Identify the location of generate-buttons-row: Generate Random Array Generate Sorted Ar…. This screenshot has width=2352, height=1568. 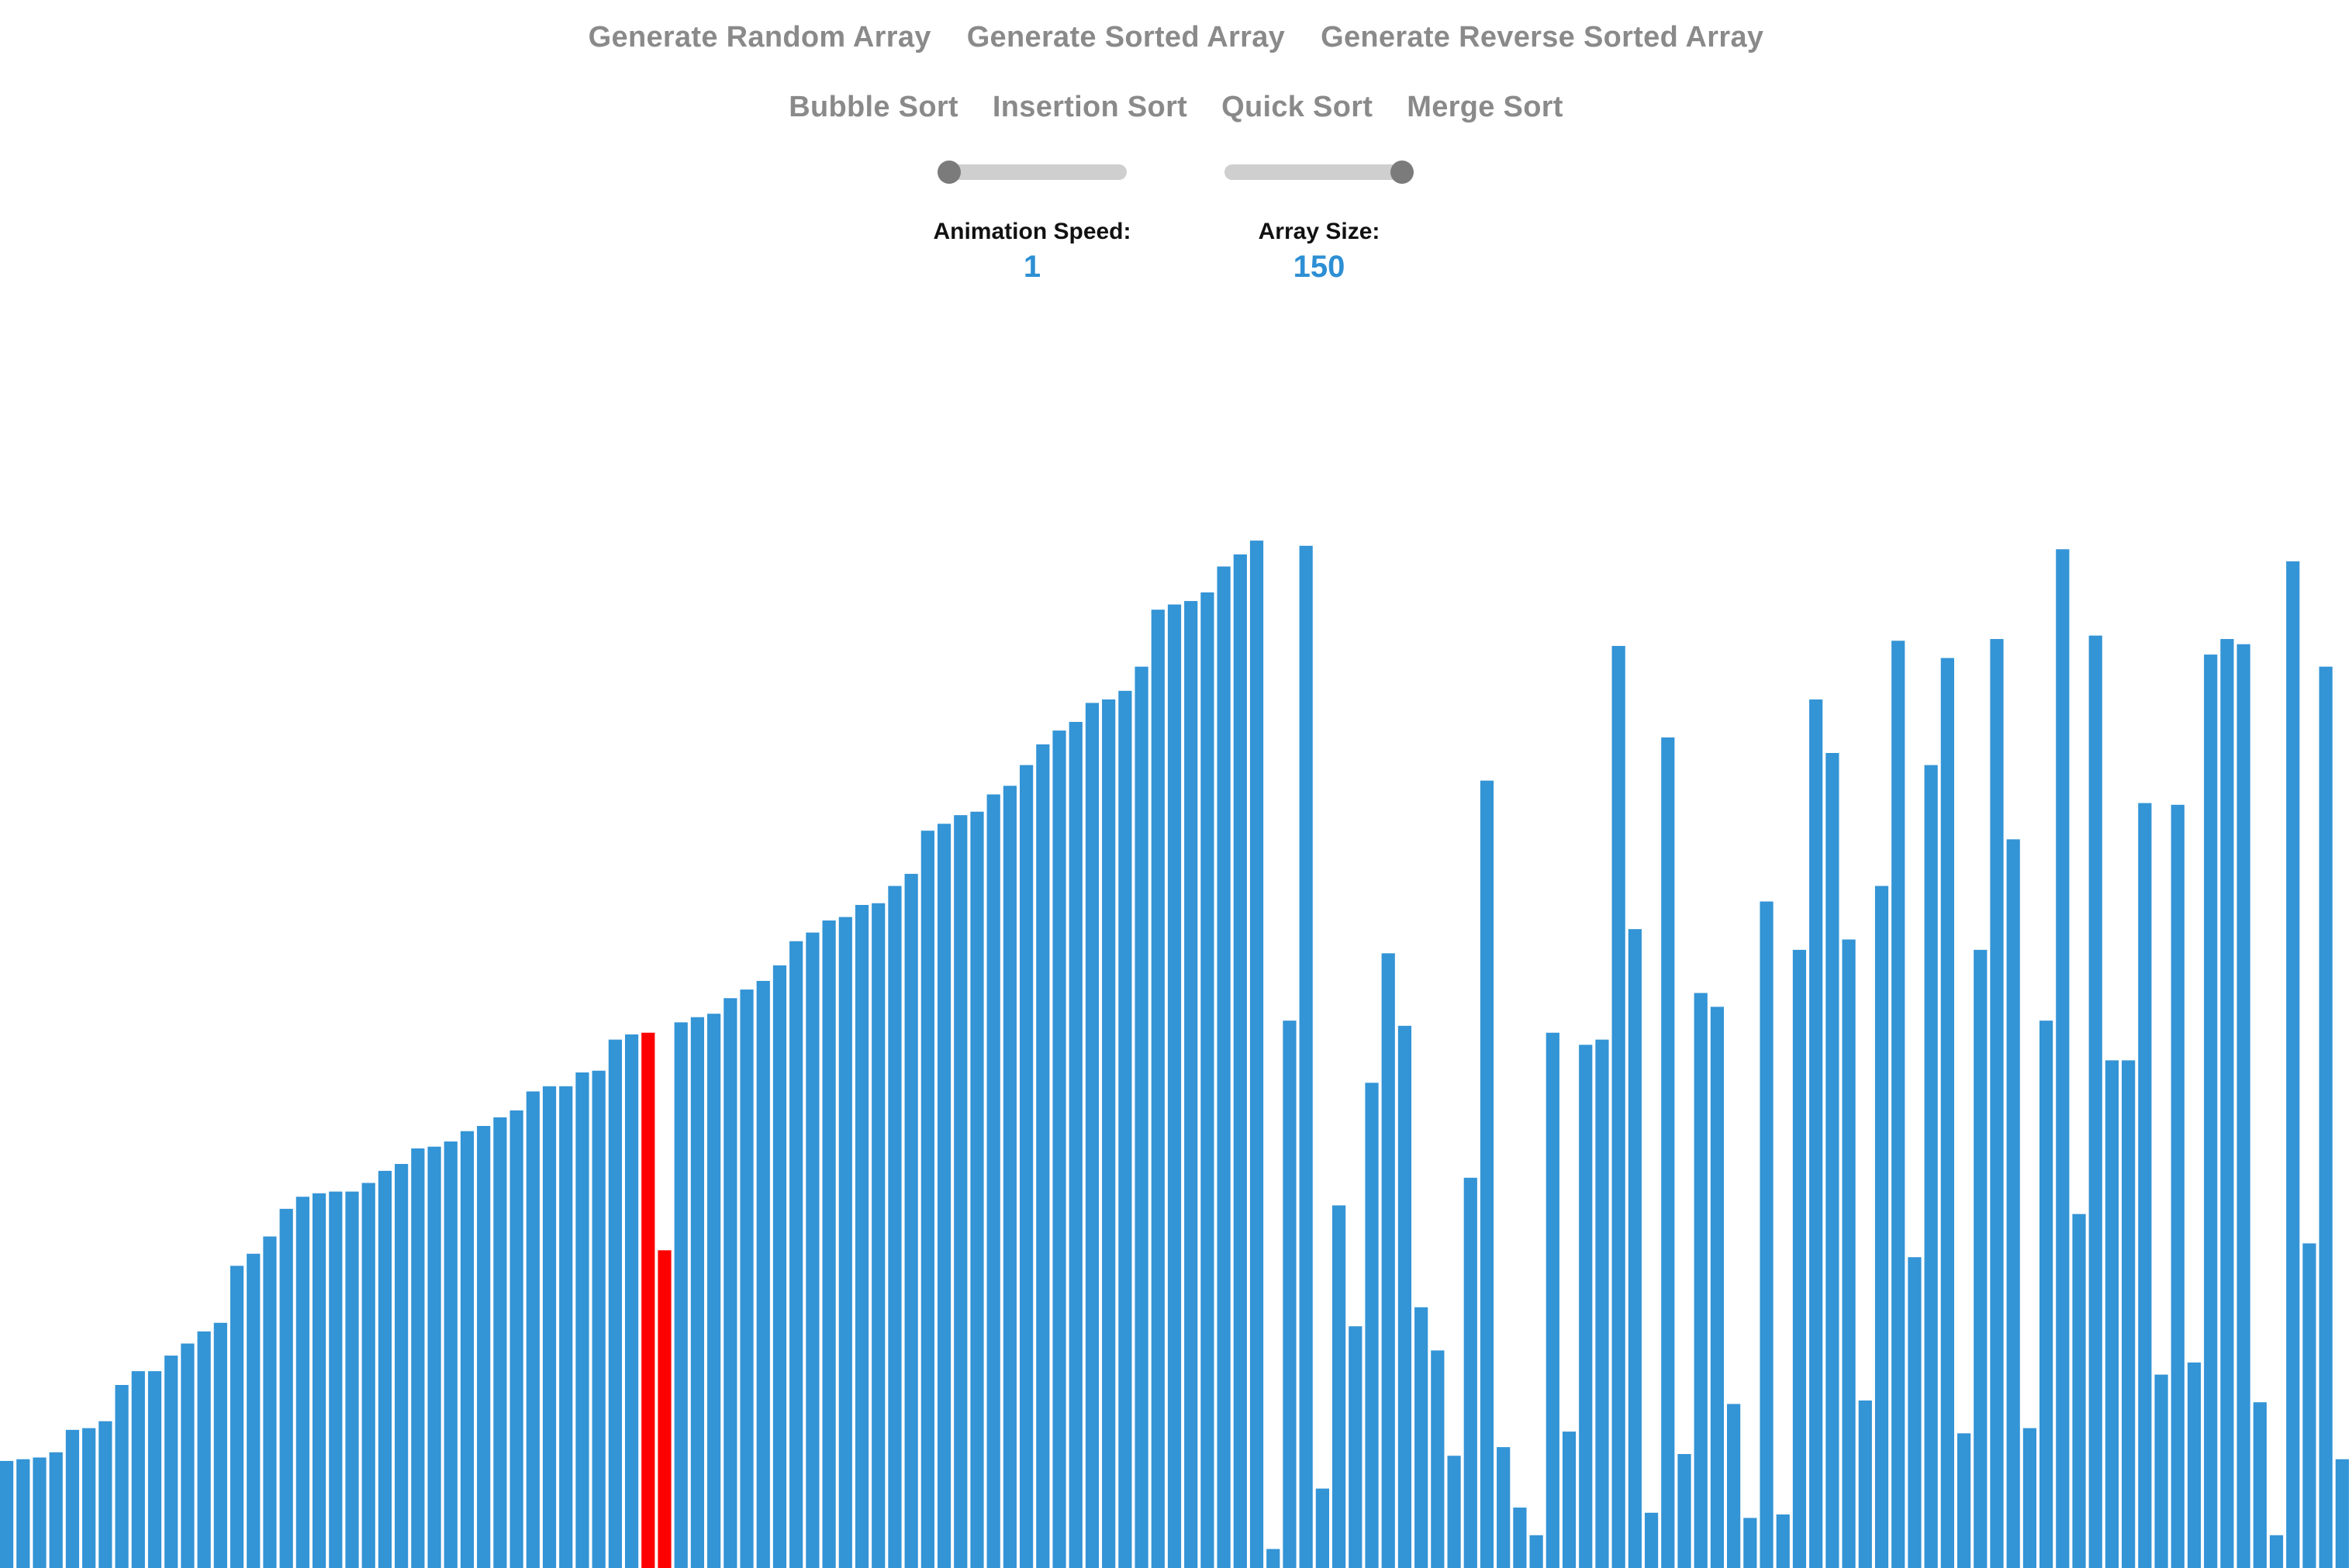
(1176, 37).